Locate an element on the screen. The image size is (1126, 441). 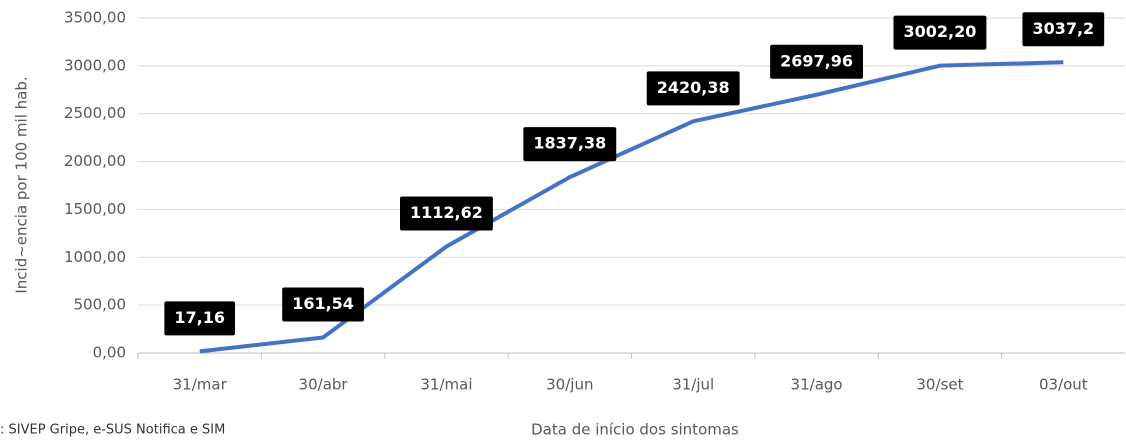
x-tick-label: 31/ago is located at coordinates (817, 385).